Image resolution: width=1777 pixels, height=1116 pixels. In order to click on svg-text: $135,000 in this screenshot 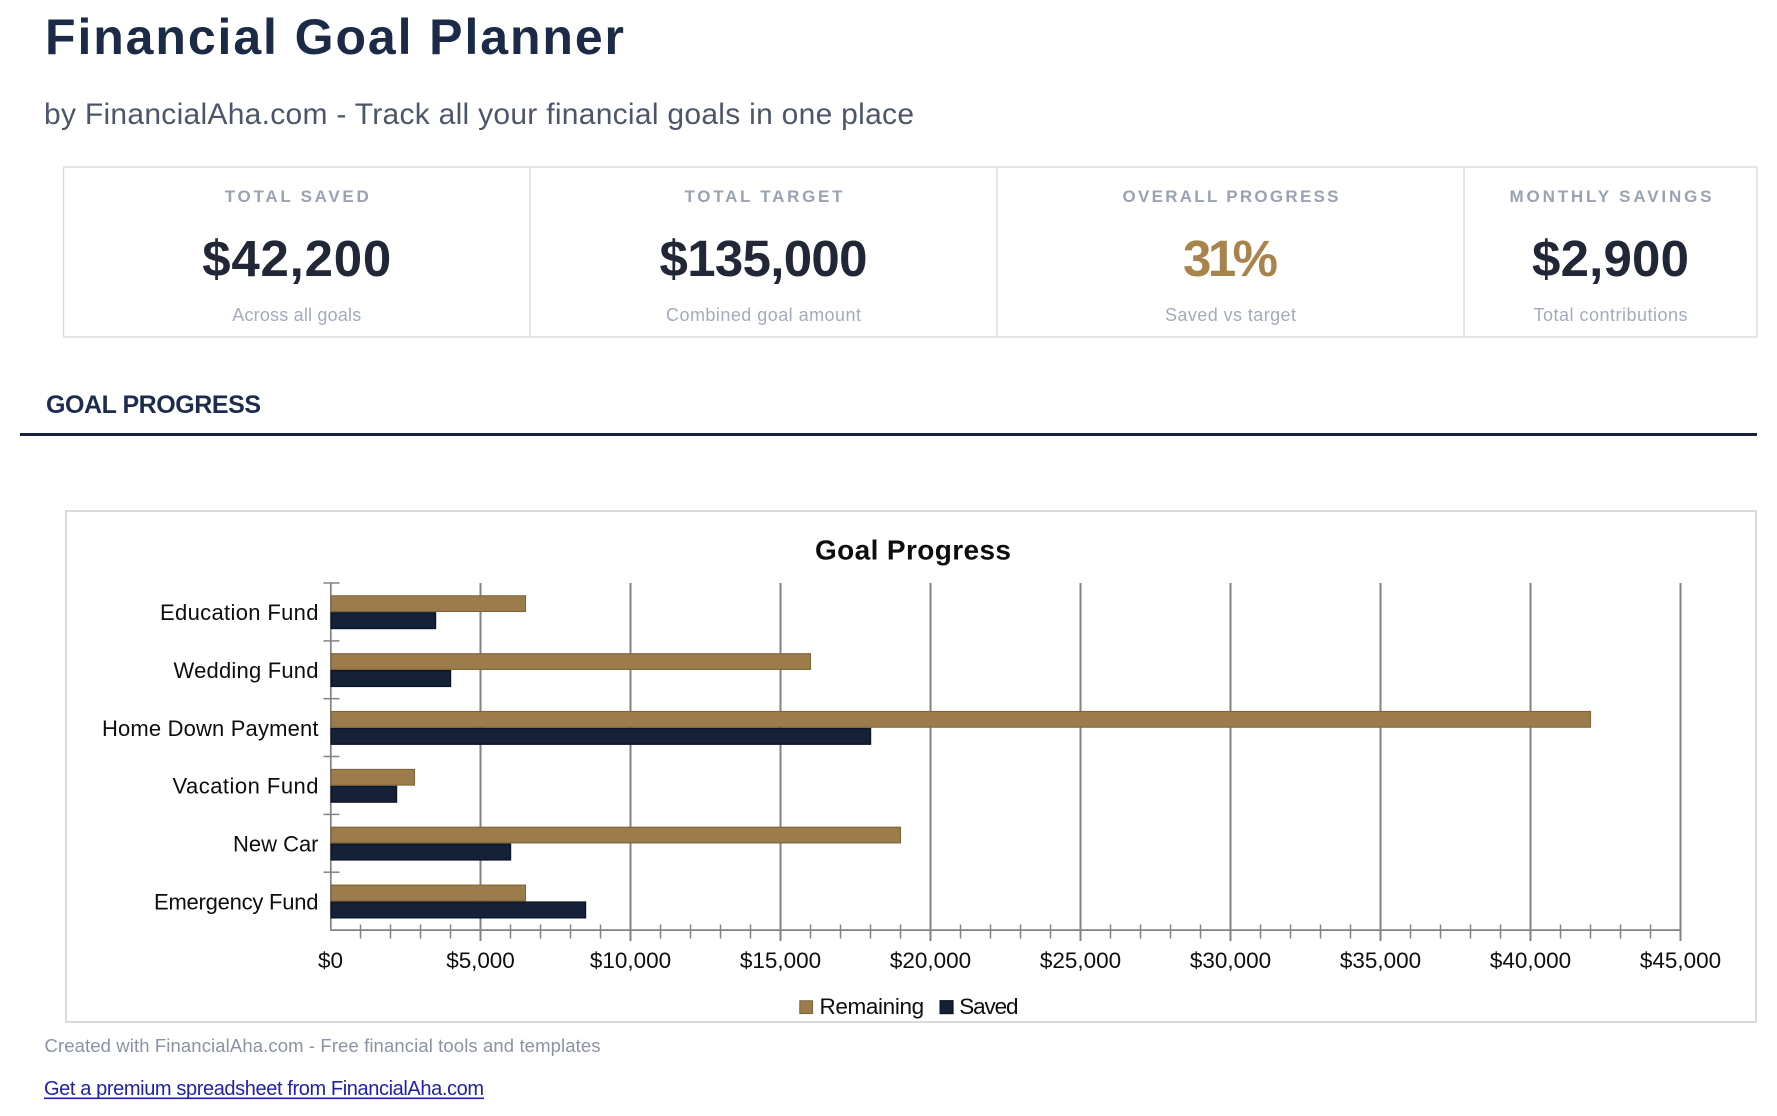, I will do `click(764, 258)`.